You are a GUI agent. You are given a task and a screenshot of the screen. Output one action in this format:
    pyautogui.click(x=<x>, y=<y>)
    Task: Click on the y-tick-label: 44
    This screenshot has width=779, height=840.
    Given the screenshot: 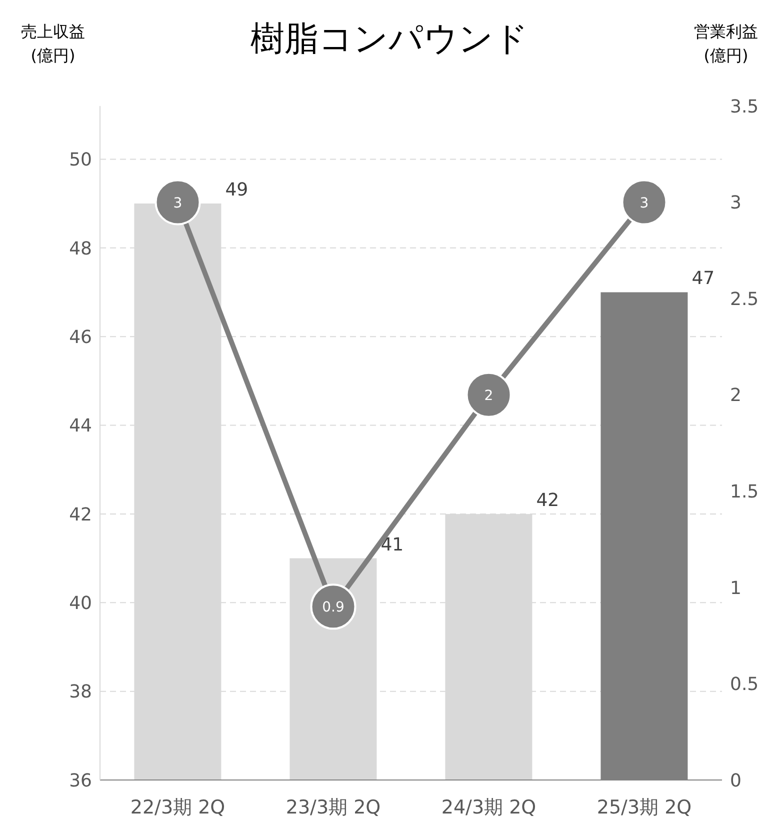 What is the action you would take?
    pyautogui.click(x=80, y=426)
    